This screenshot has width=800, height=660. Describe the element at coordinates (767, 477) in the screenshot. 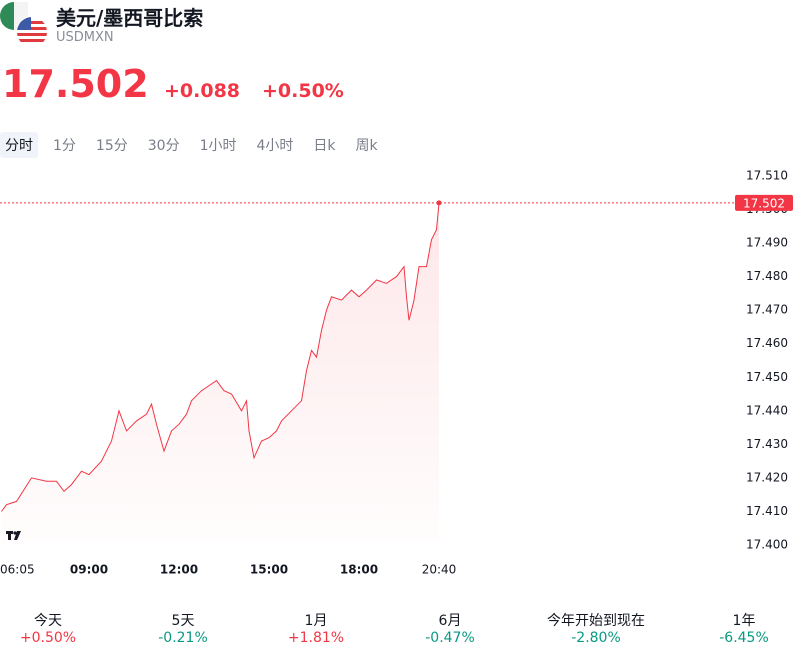

I see `y-tick-label: 17.420` at that location.